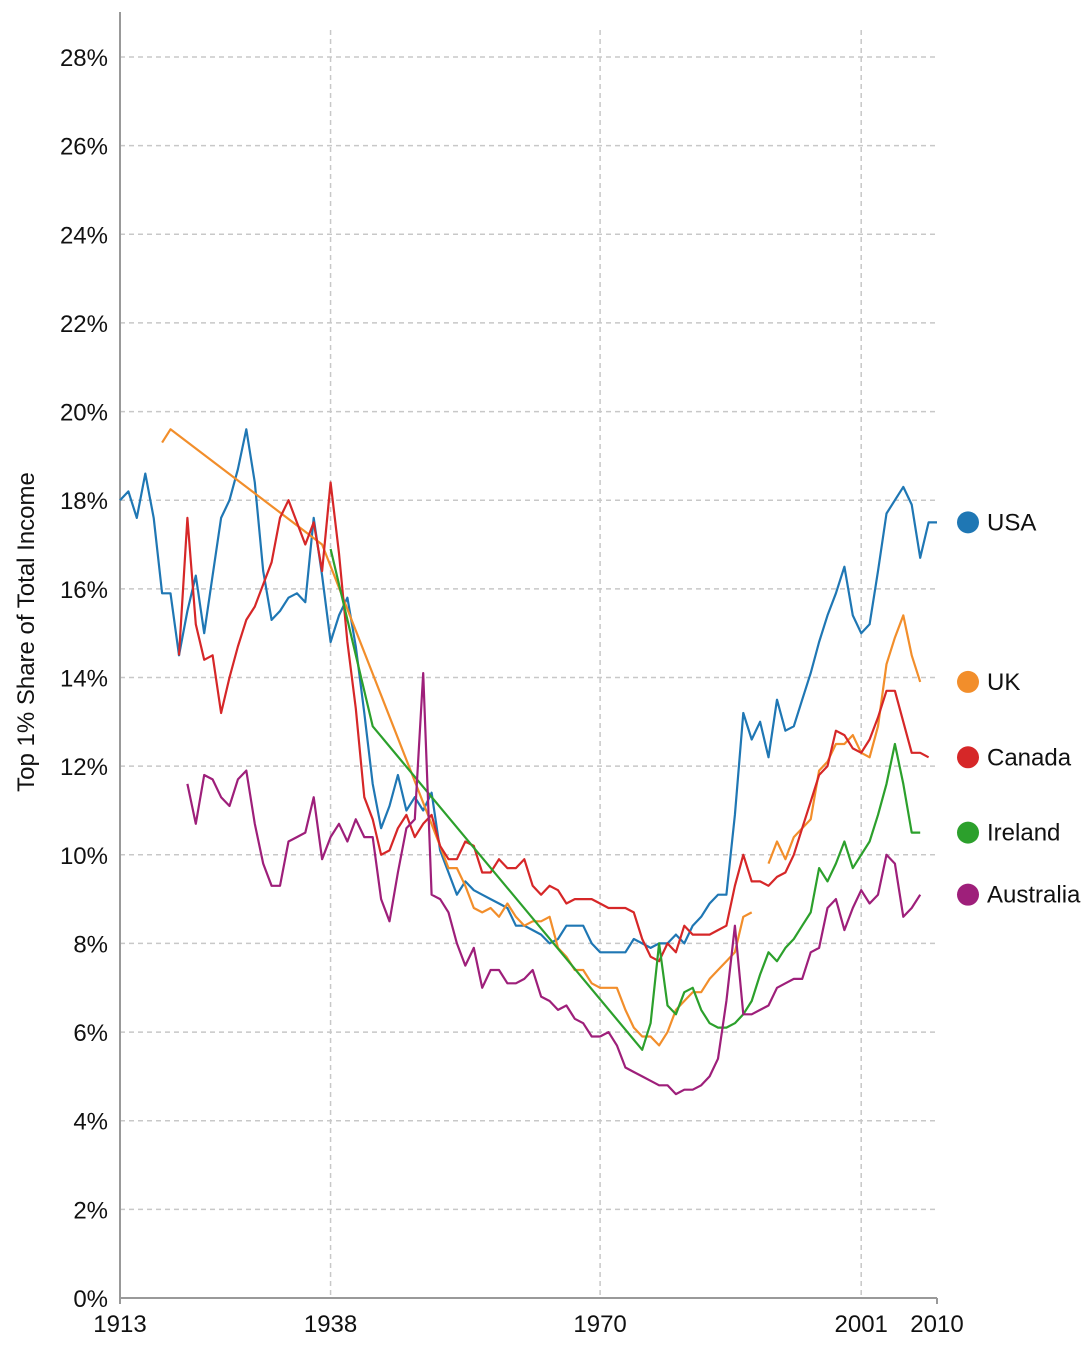  Describe the element at coordinates (90, 944) in the screenshot. I see `y-tick-label: 8%` at that location.